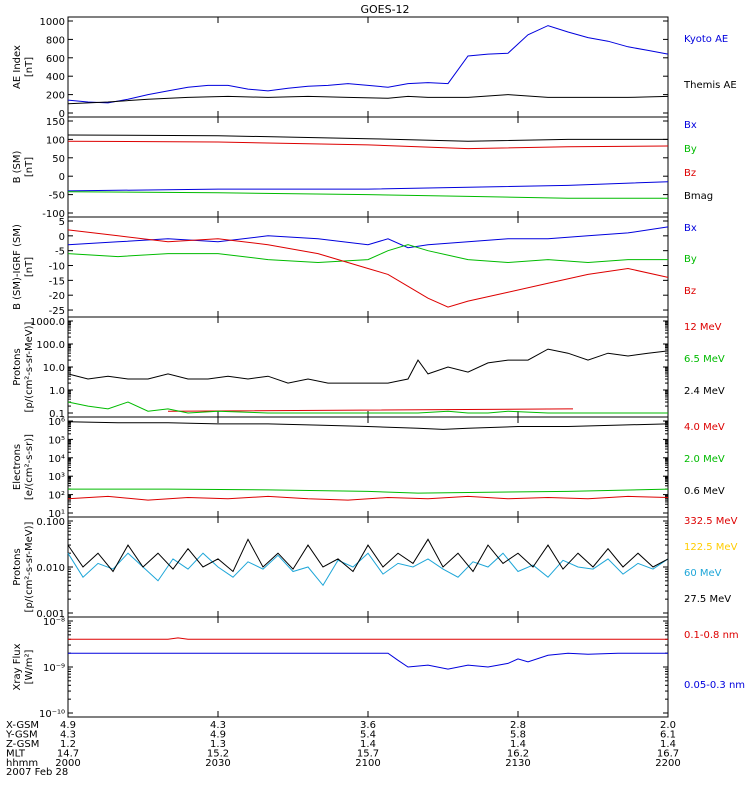 The height and width of the screenshot is (800, 750). Describe the element at coordinates (218, 744) in the screenshot. I see `x-row-value: 1.3` at that location.